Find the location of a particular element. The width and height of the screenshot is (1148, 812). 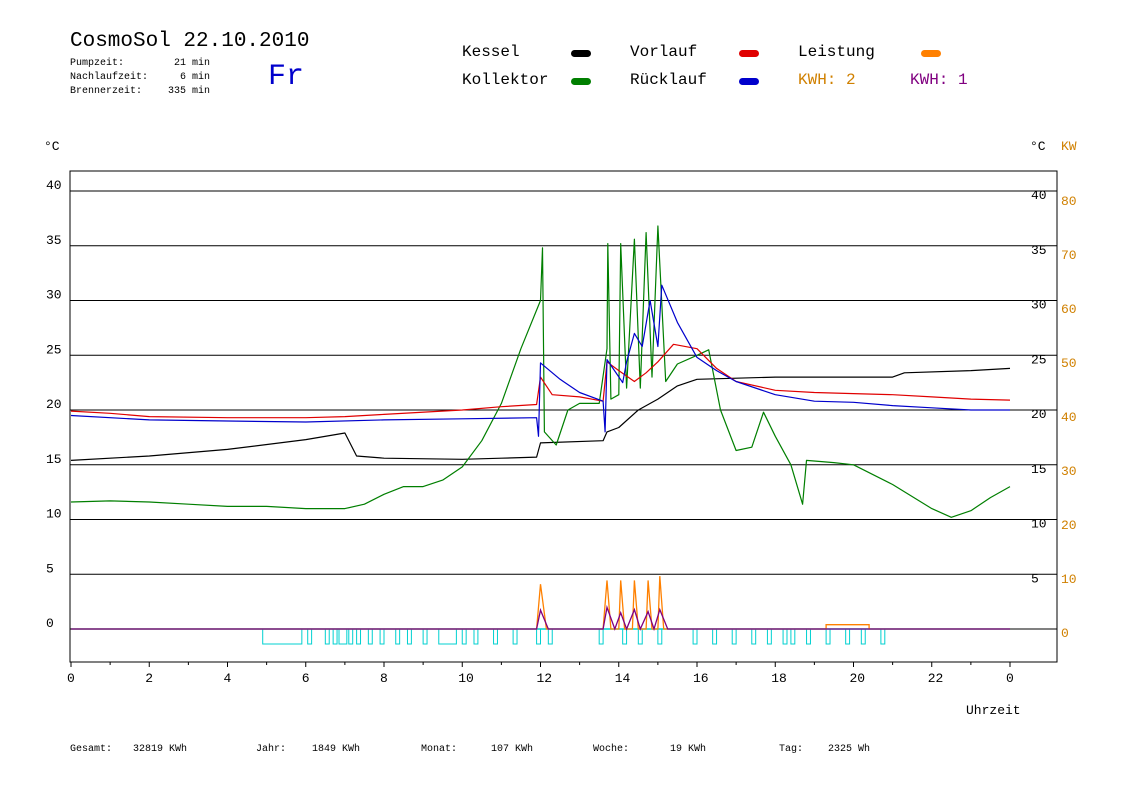

woche-value: 19 KWh is located at coordinates (688, 749).